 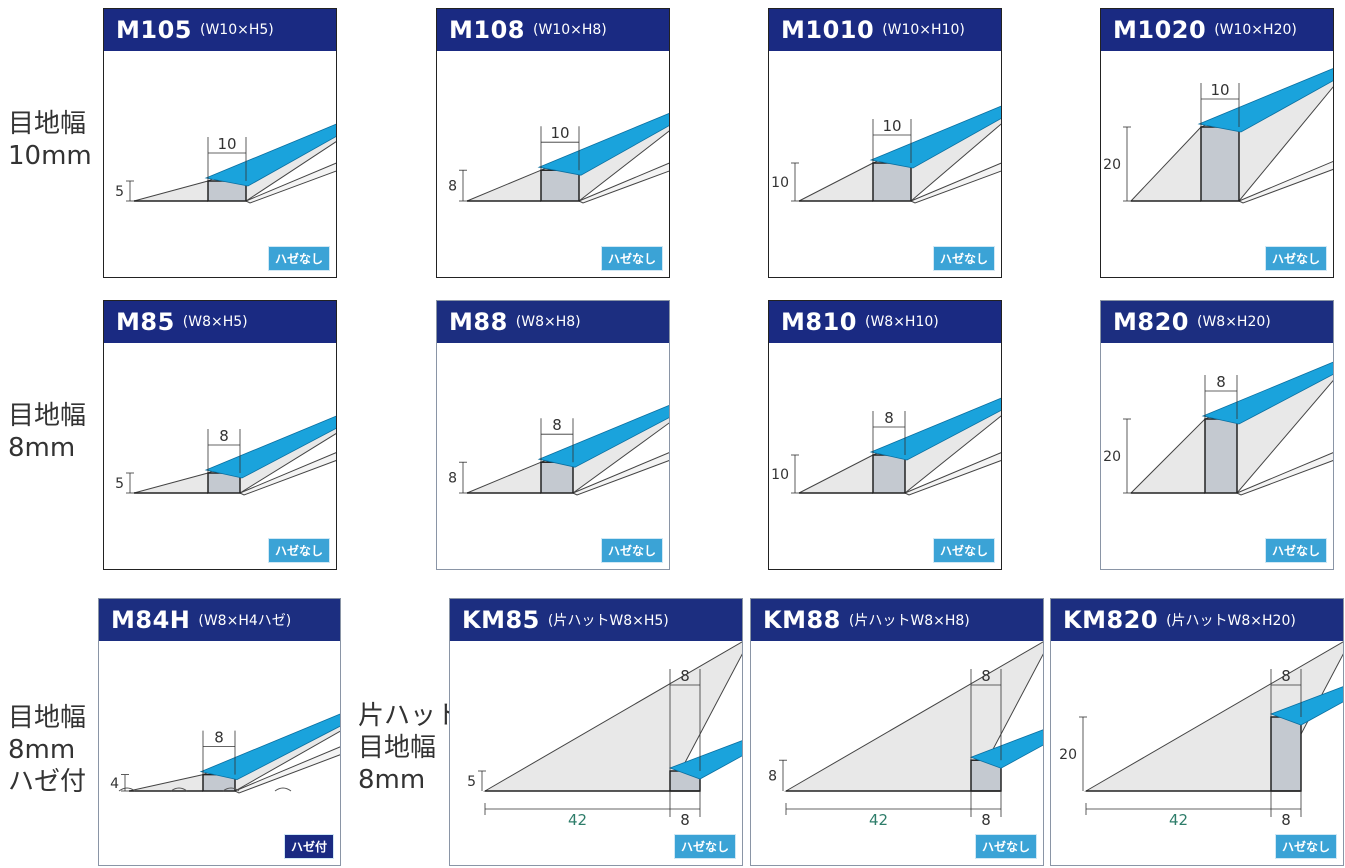 I want to click on height-label: 4, so click(x=114, y=784).